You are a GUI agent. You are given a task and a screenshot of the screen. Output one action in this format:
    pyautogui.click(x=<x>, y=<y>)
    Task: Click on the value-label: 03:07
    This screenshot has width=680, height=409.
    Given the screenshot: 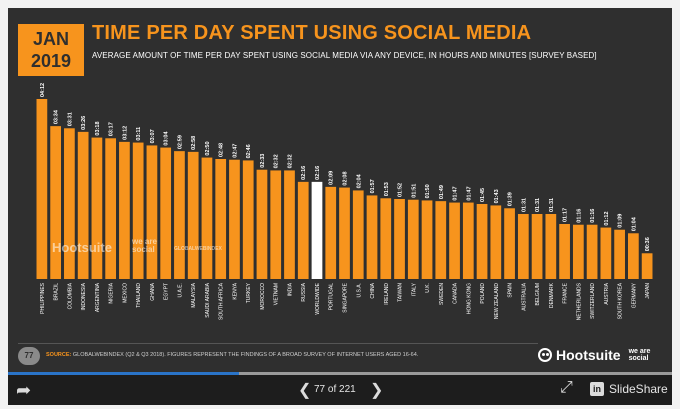 What is the action you would take?
    pyautogui.click(x=153, y=136)
    